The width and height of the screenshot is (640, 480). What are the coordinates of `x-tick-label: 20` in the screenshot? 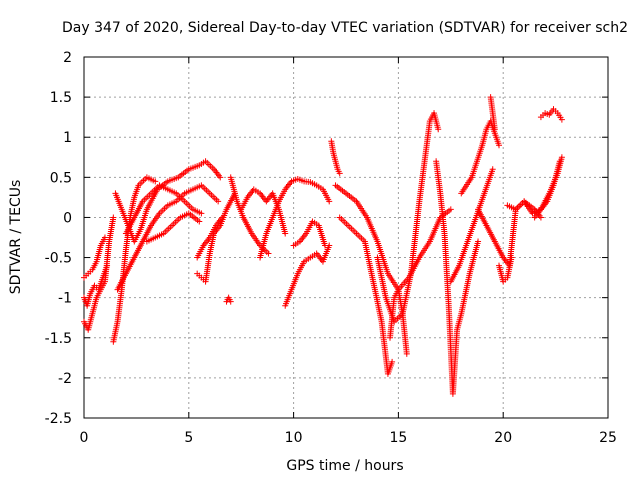 It's located at (503, 438).